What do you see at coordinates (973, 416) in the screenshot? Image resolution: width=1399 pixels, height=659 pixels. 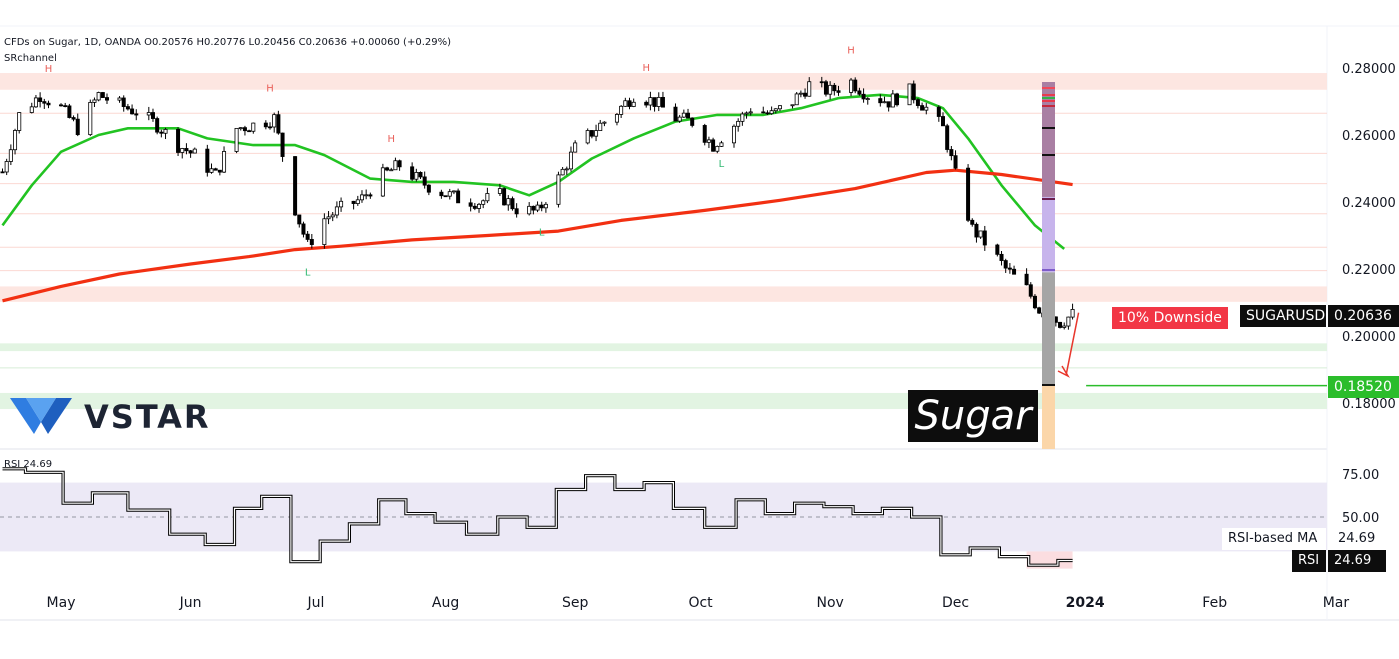 I see `sugar-title-box: Sugar` at bounding box center [973, 416].